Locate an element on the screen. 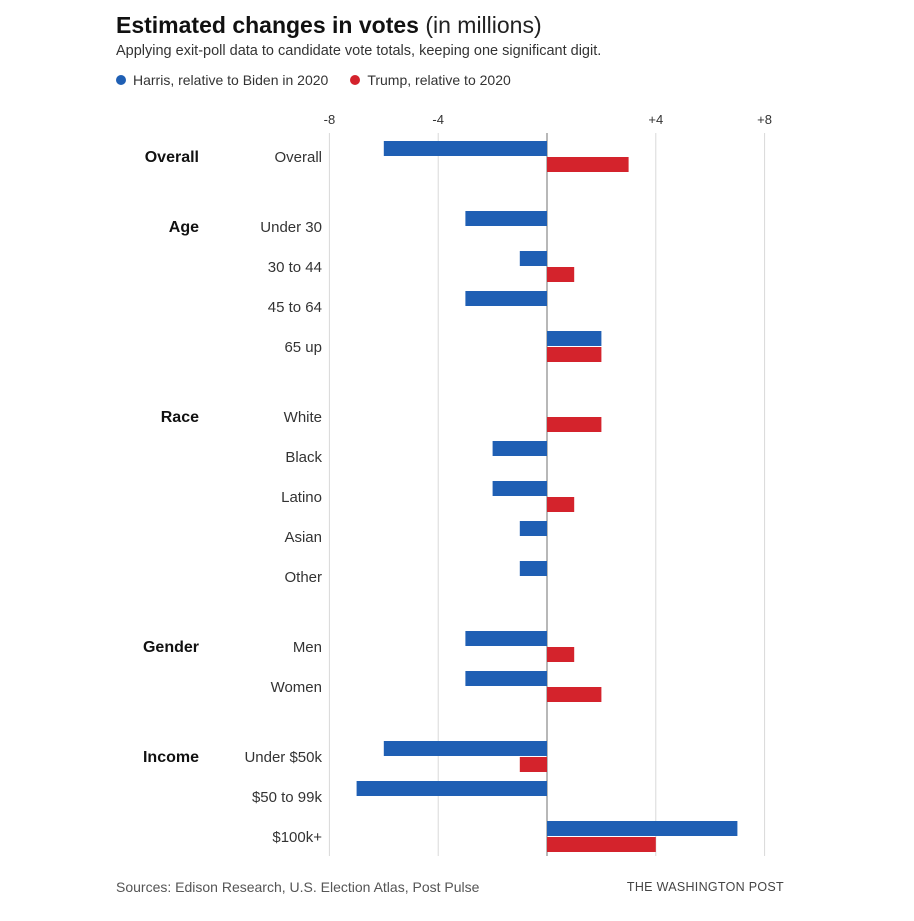 Image resolution: width=914 pixels, height=921 pixels. chart-title: Estimated changes in votes (in millions) is located at coordinates (329, 25).